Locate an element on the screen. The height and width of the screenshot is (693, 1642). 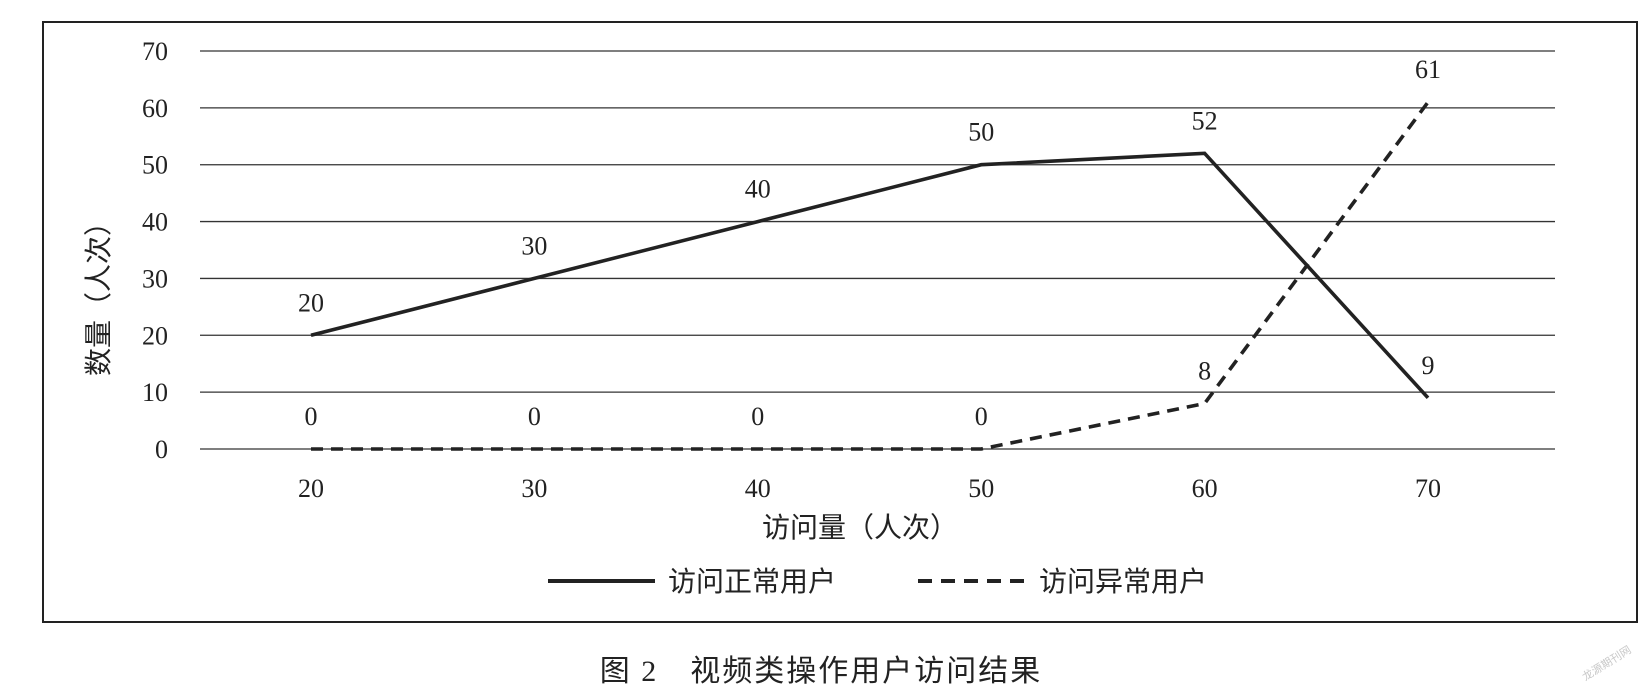
y-tick-label: 10 is located at coordinates (155, 392).